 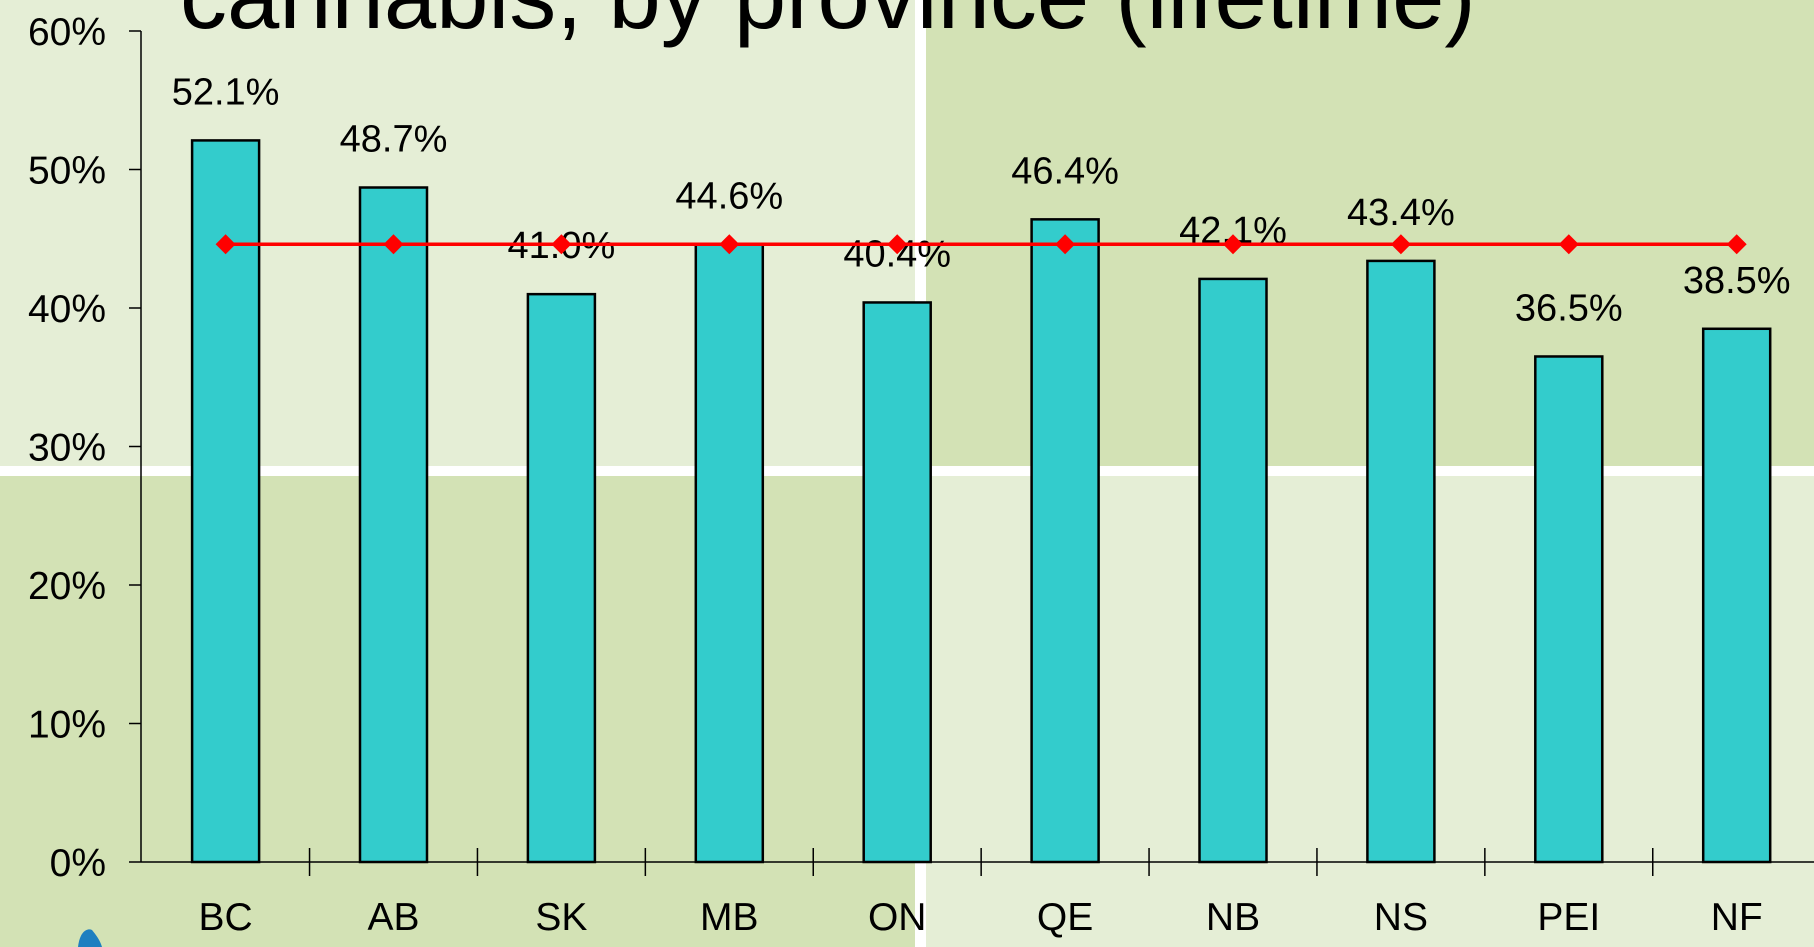 What do you see at coordinates (393, 917) in the screenshot?
I see `x-tick-label: AB` at bounding box center [393, 917].